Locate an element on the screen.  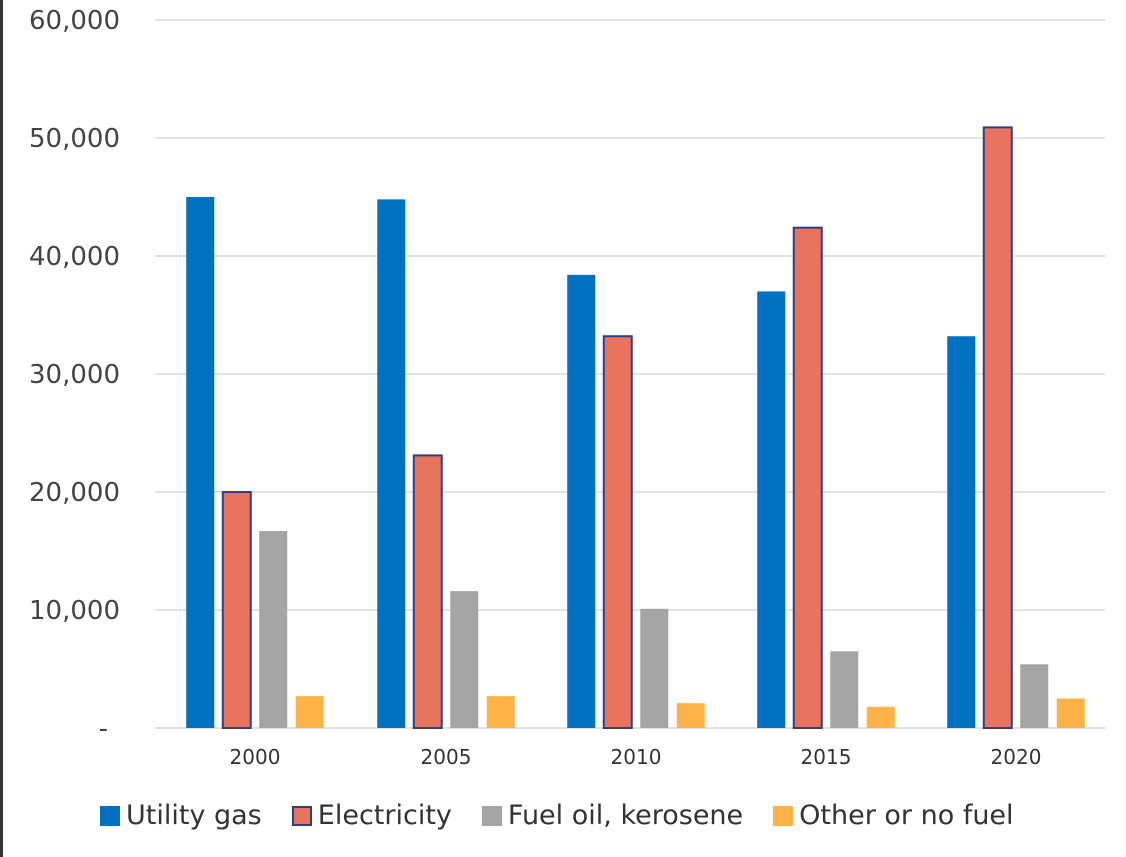
y-tick-label: 40,000 is located at coordinates (74, 257).